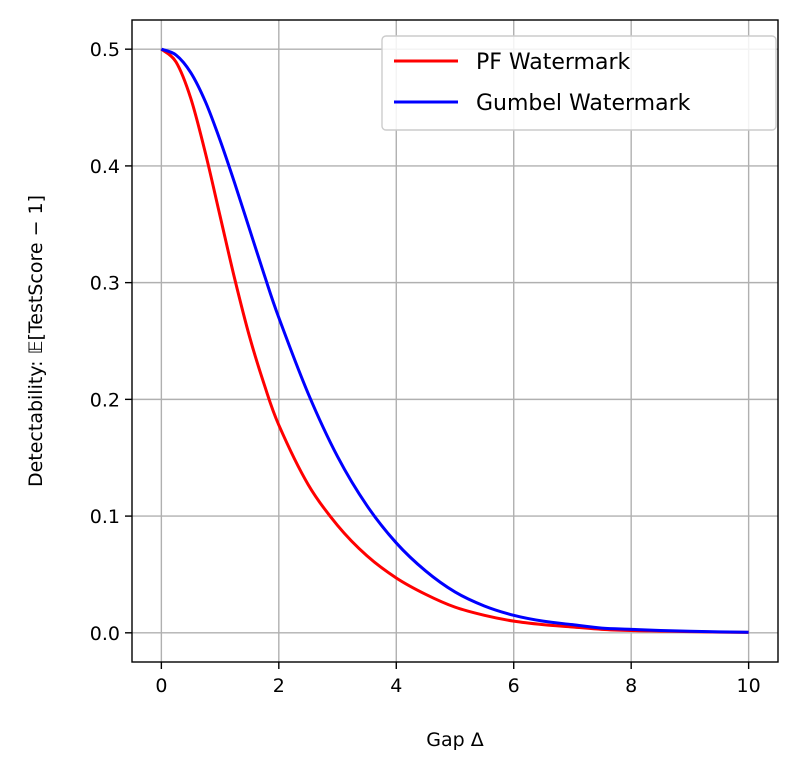  Describe the element at coordinates (583, 103) in the screenshot. I see `legend-label-1: Gumbel Watermark` at that location.